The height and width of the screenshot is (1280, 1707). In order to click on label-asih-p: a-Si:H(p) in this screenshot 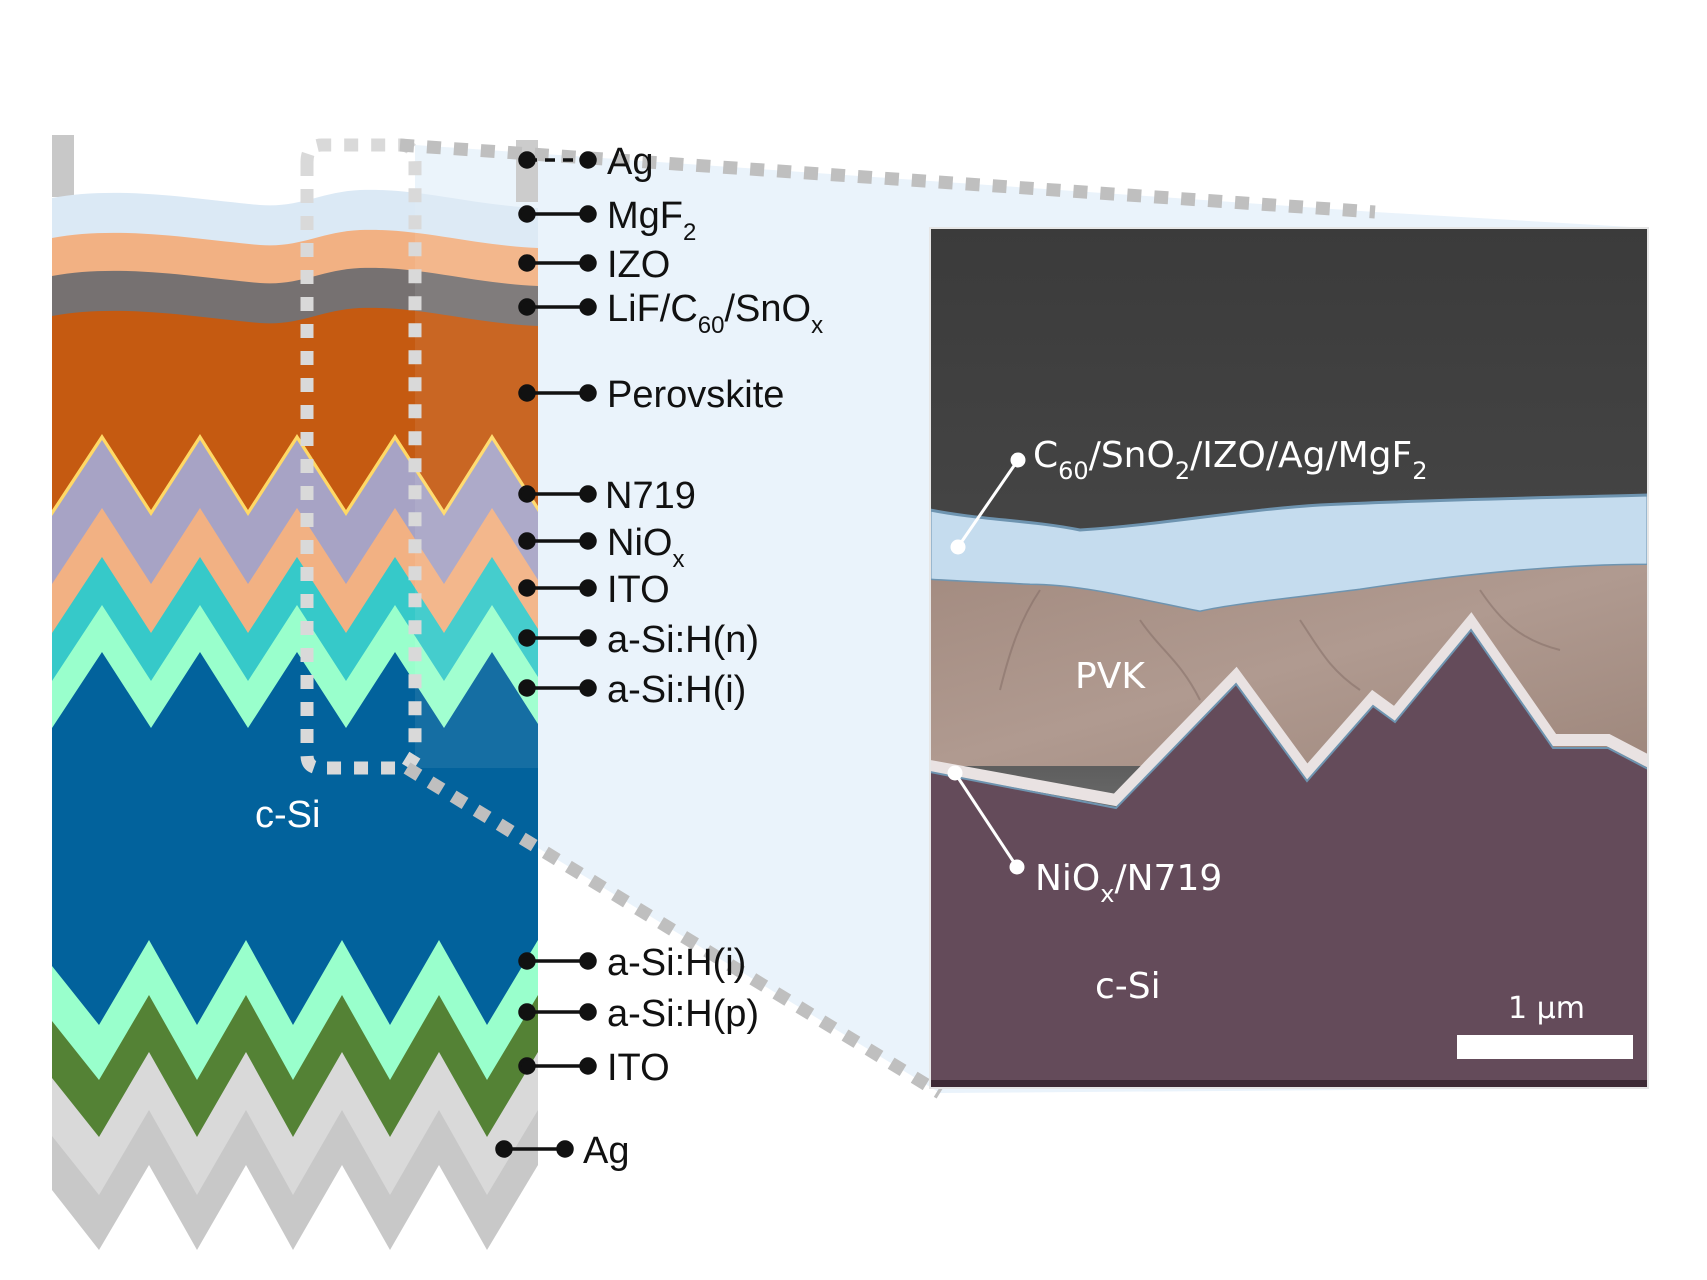, I will do `click(683, 1014)`.